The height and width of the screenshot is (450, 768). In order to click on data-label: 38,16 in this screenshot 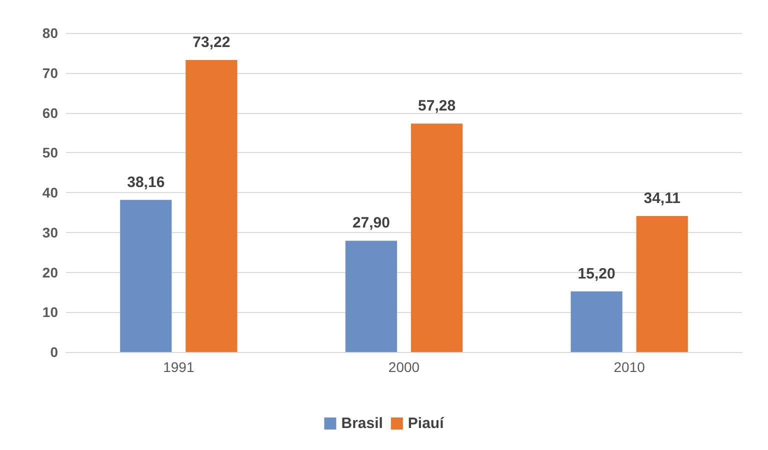, I will do `click(146, 182)`.